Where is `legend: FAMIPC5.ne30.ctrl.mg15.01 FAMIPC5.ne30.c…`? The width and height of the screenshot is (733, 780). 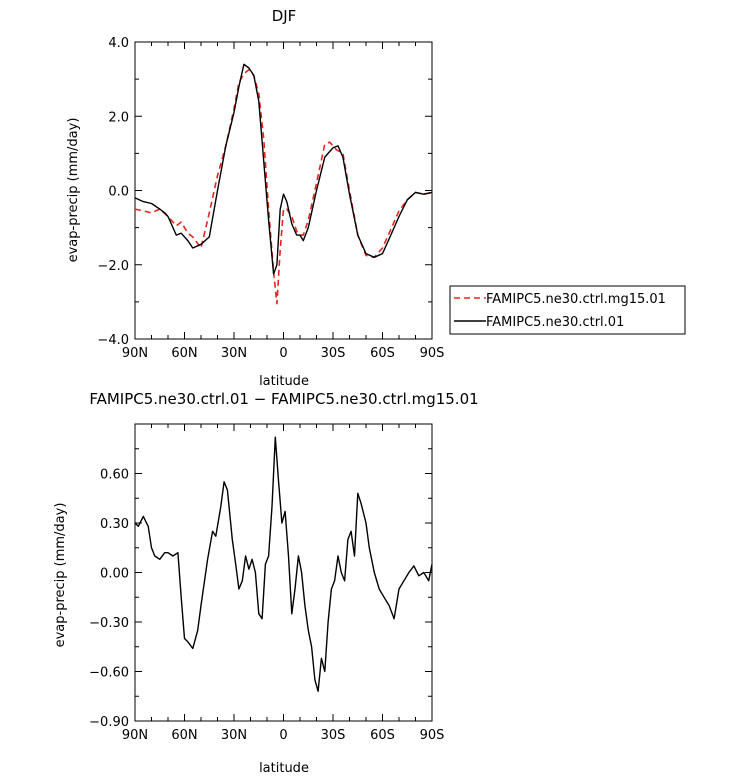
legend: FAMIPC5.ne30.ctrl.mg15.01 FAMIPC5.ne30.c… is located at coordinates (567, 310).